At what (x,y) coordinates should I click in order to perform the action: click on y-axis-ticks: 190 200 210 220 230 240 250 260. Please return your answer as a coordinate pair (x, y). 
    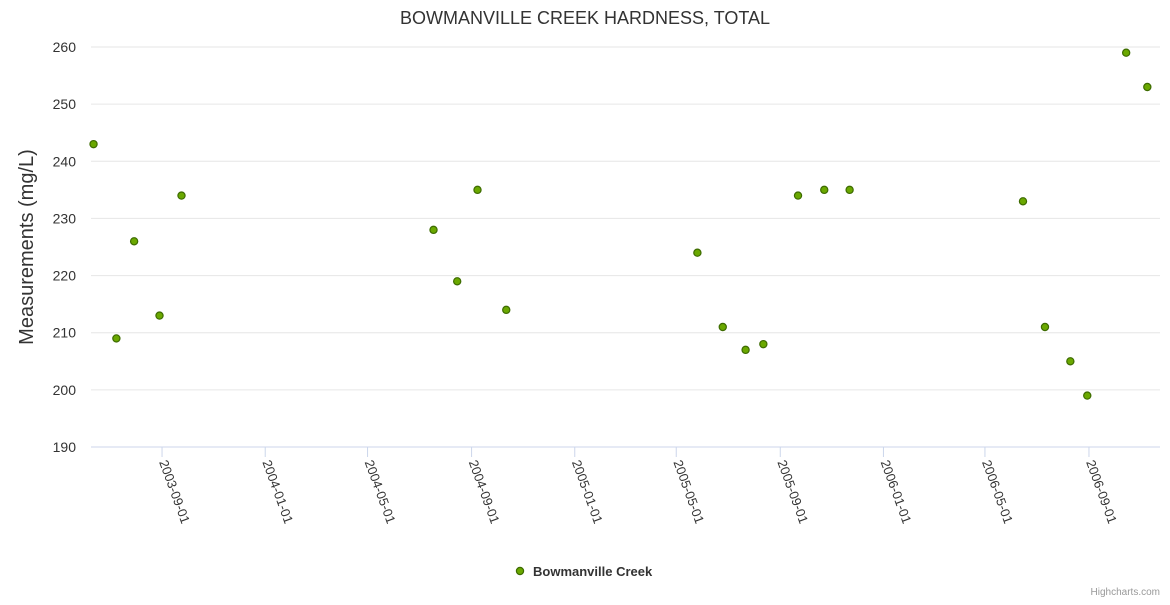
    Looking at the image, I should click on (65, 247).